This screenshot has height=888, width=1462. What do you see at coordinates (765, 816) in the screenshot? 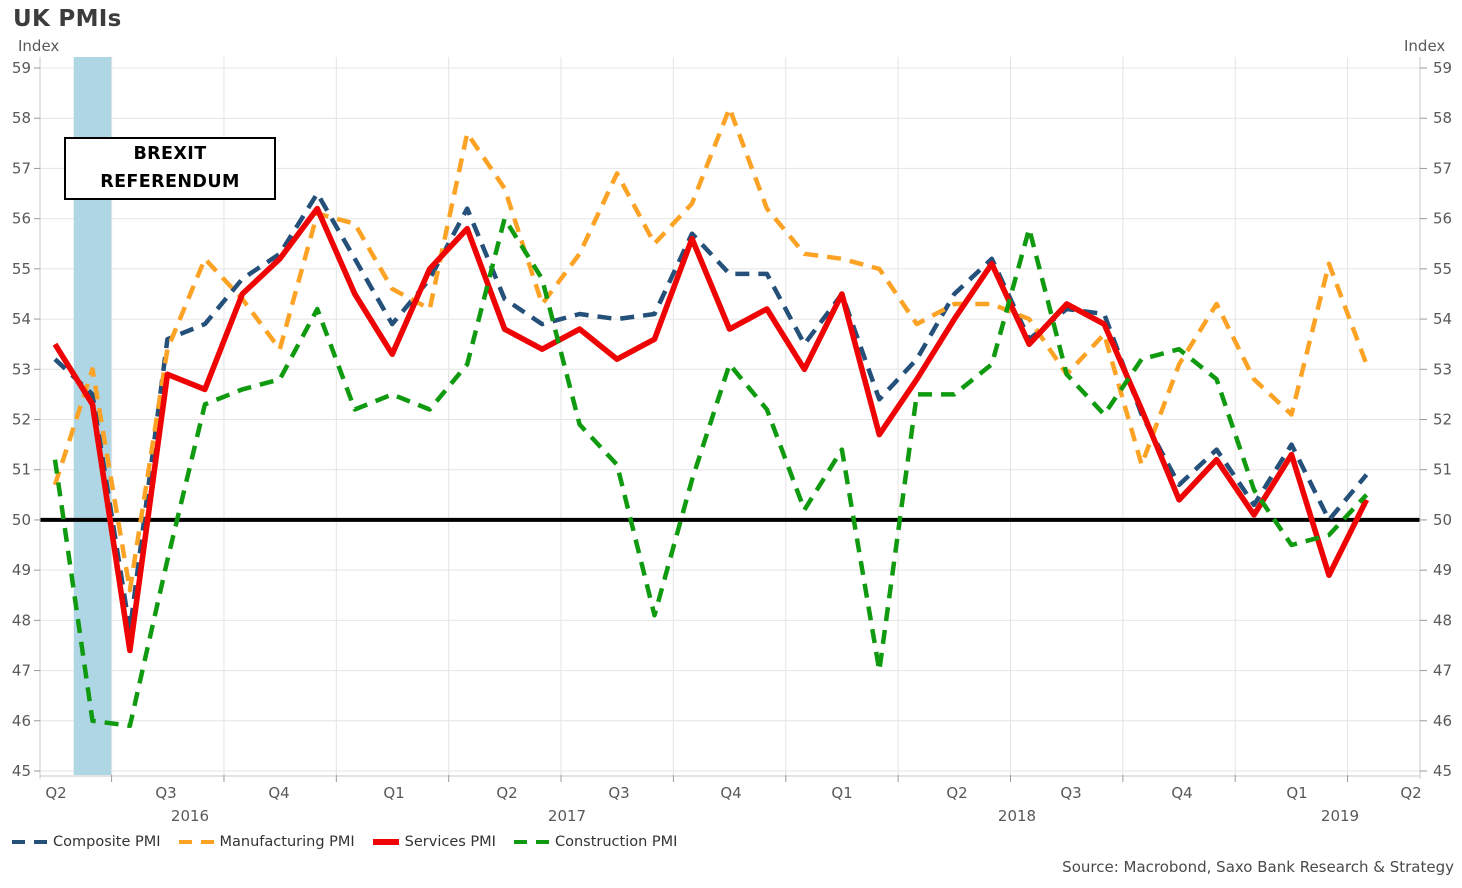
I see `x-axis-year-labels: 2016 2017 2018 2019` at bounding box center [765, 816].